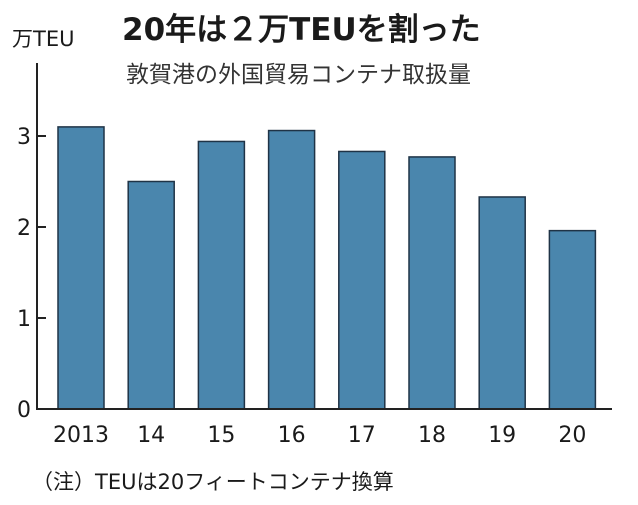 The width and height of the screenshot is (638, 505). Describe the element at coordinates (572, 435) in the screenshot. I see `x-tick-label-20: 20` at that location.